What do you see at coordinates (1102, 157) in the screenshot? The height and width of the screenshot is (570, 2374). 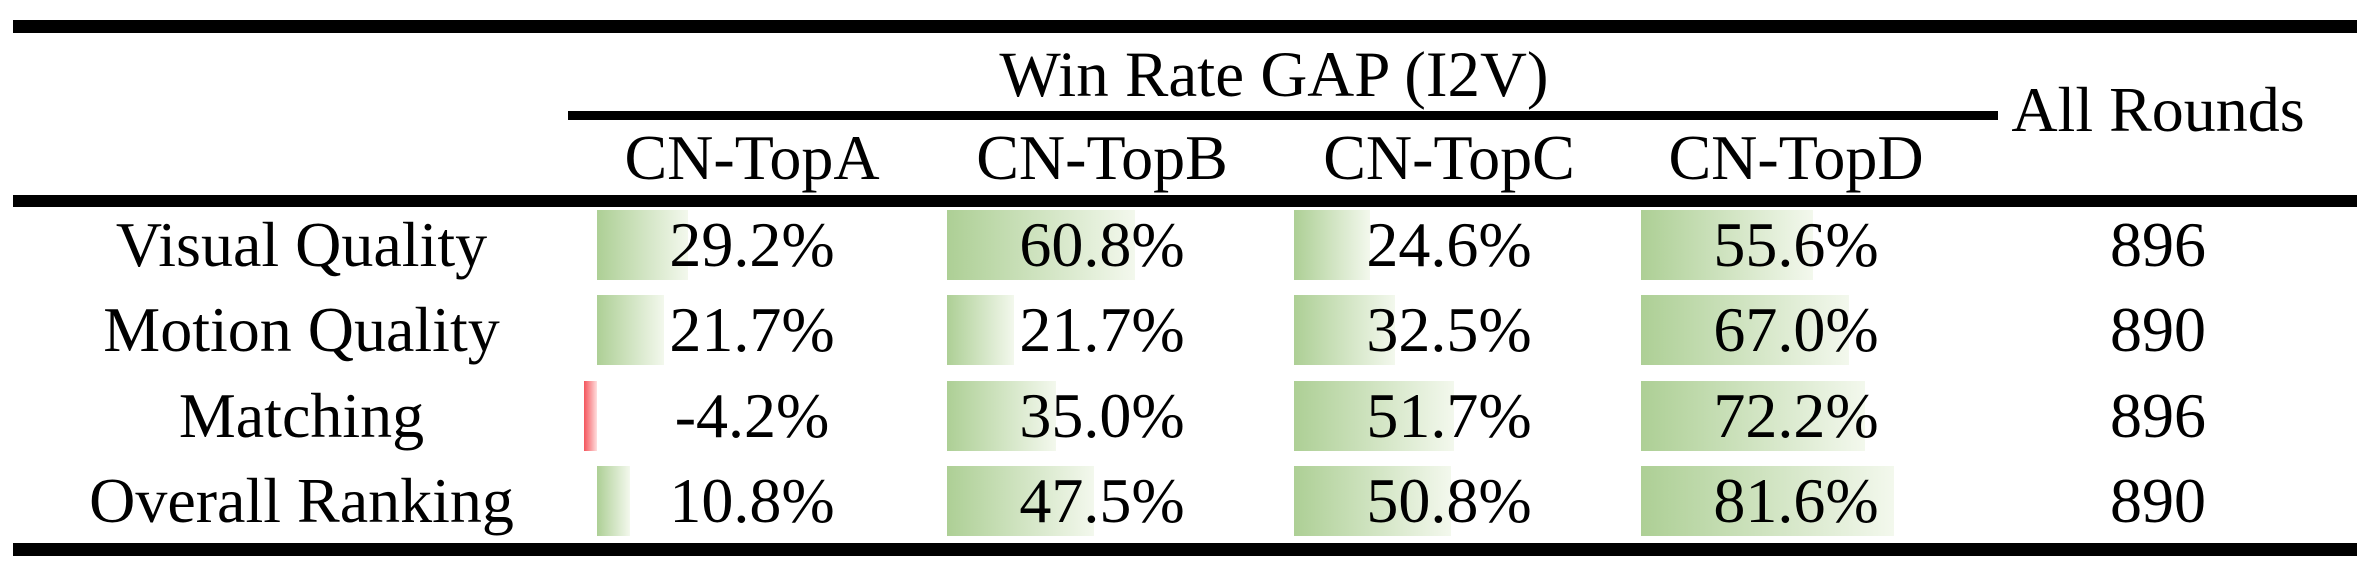 I see `column-header-cn-topb: CN-TopB` at bounding box center [1102, 157].